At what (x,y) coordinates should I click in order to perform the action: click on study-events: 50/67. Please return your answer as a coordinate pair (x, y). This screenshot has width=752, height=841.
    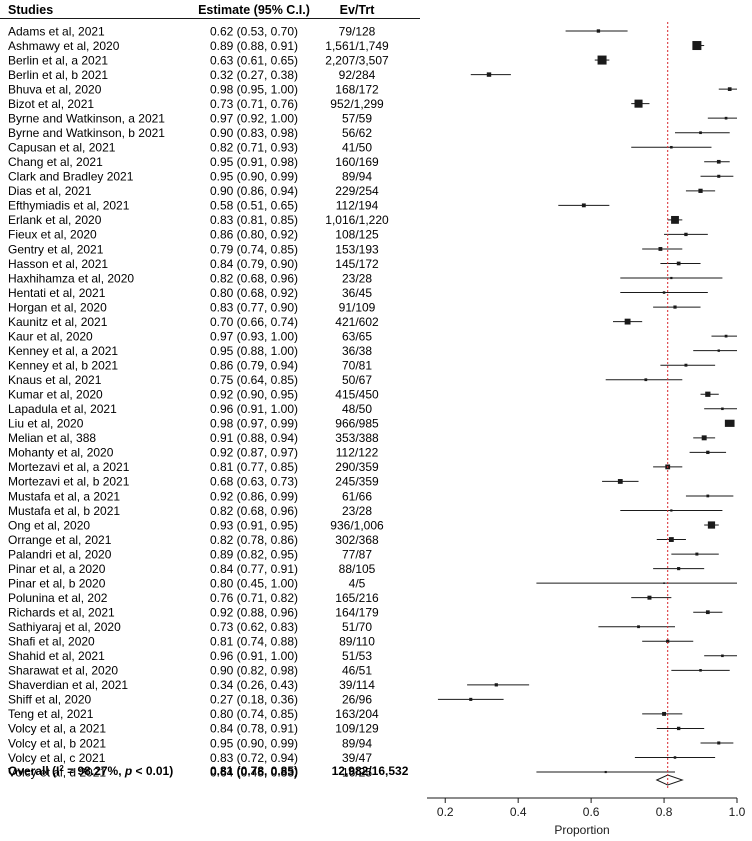
    Looking at the image, I should click on (357, 380).